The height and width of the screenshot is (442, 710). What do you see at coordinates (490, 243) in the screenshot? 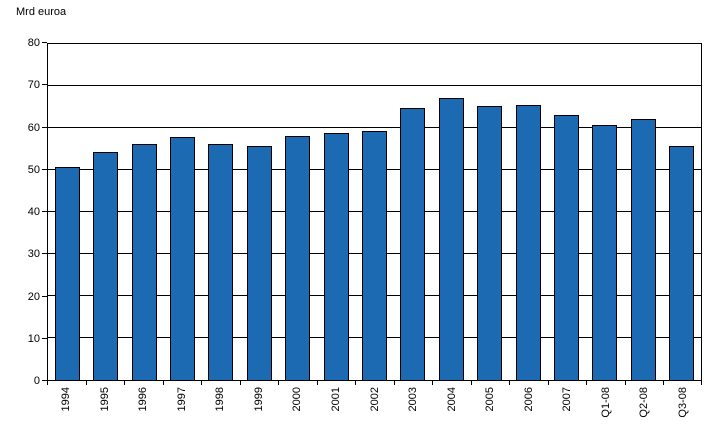
I see `bar-2005` at bounding box center [490, 243].